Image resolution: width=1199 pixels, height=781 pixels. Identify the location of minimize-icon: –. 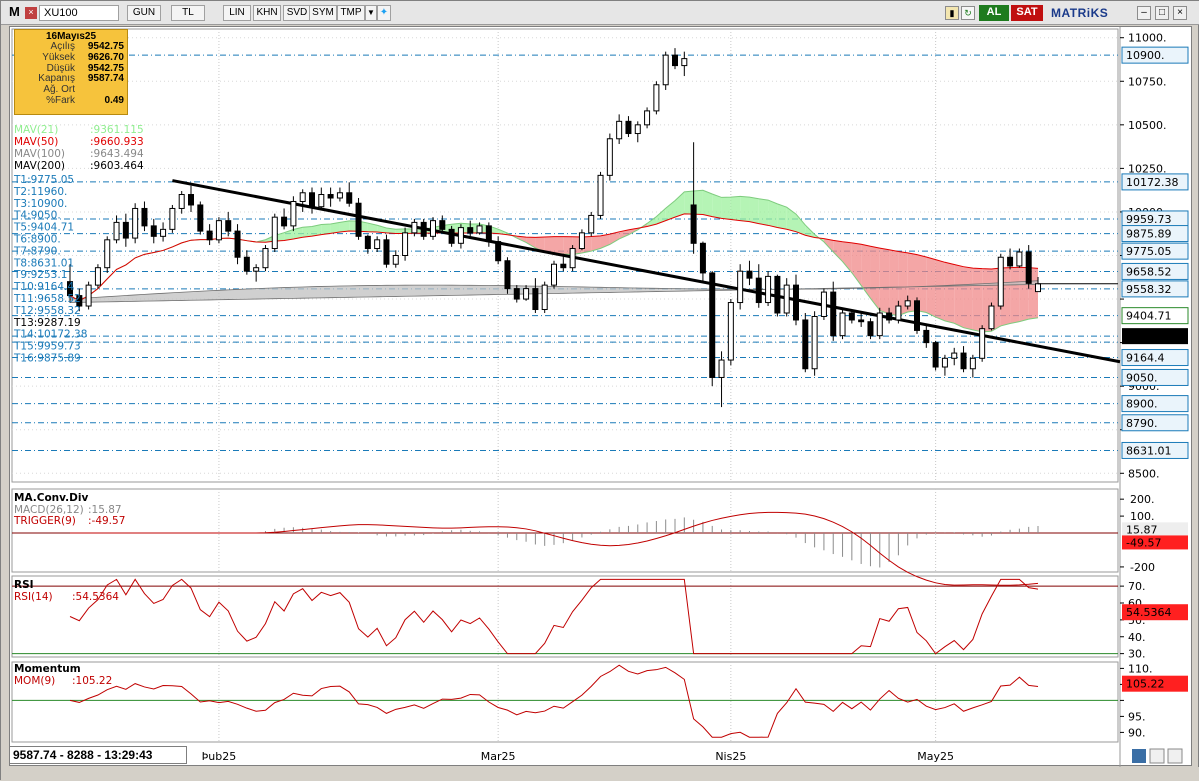
(1144, 13).